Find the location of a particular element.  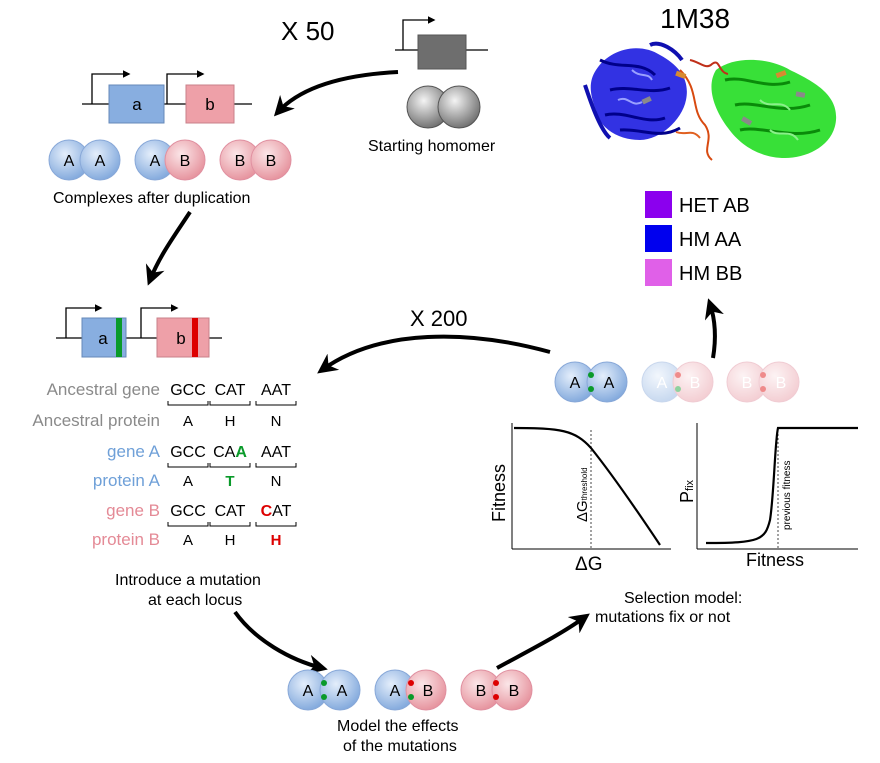

starting-homomer-icon is located at coordinates (443, 107).